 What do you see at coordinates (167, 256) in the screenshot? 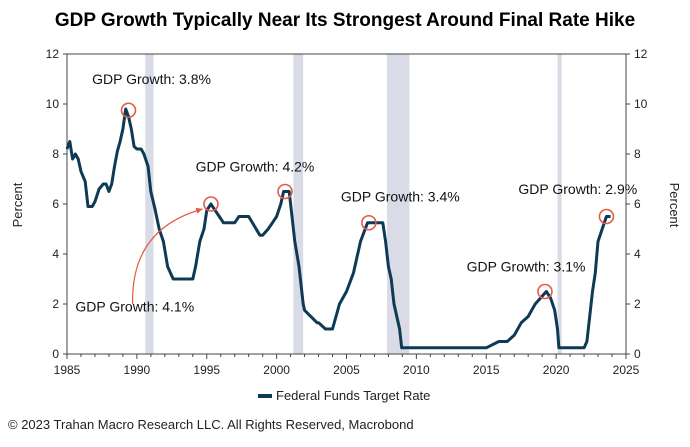
I see `annotation-arrow` at bounding box center [167, 256].